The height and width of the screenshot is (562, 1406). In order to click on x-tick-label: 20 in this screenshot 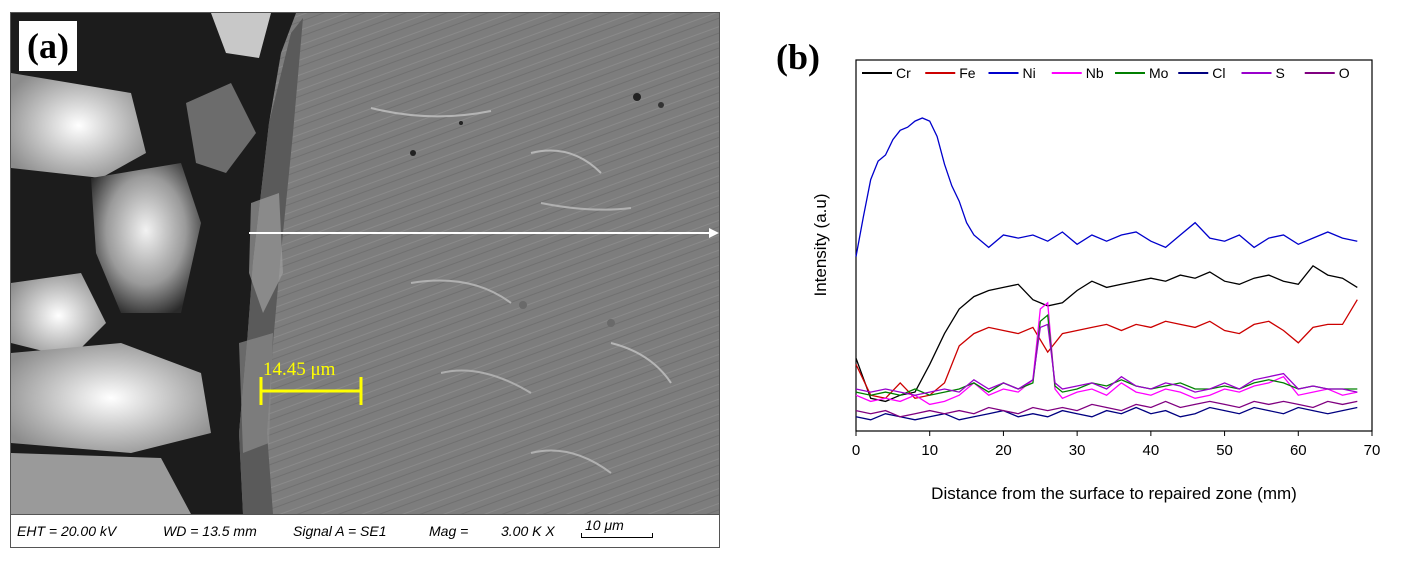, I will do `click(1003, 450)`.